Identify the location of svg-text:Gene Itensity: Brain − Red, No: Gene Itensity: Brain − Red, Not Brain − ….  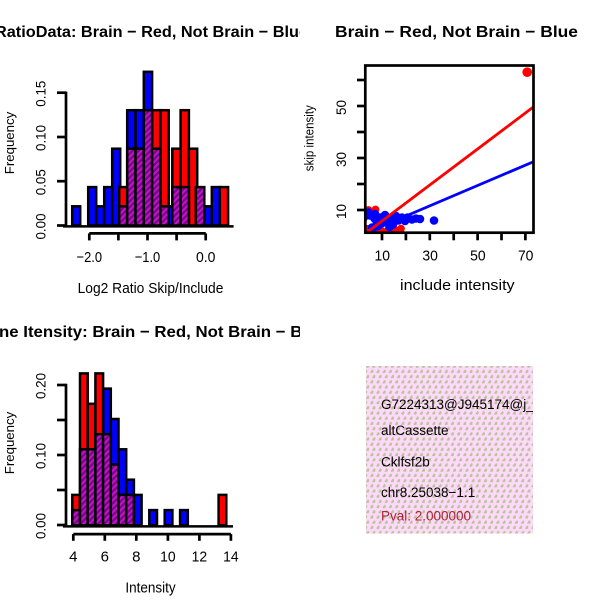
(163, 332).